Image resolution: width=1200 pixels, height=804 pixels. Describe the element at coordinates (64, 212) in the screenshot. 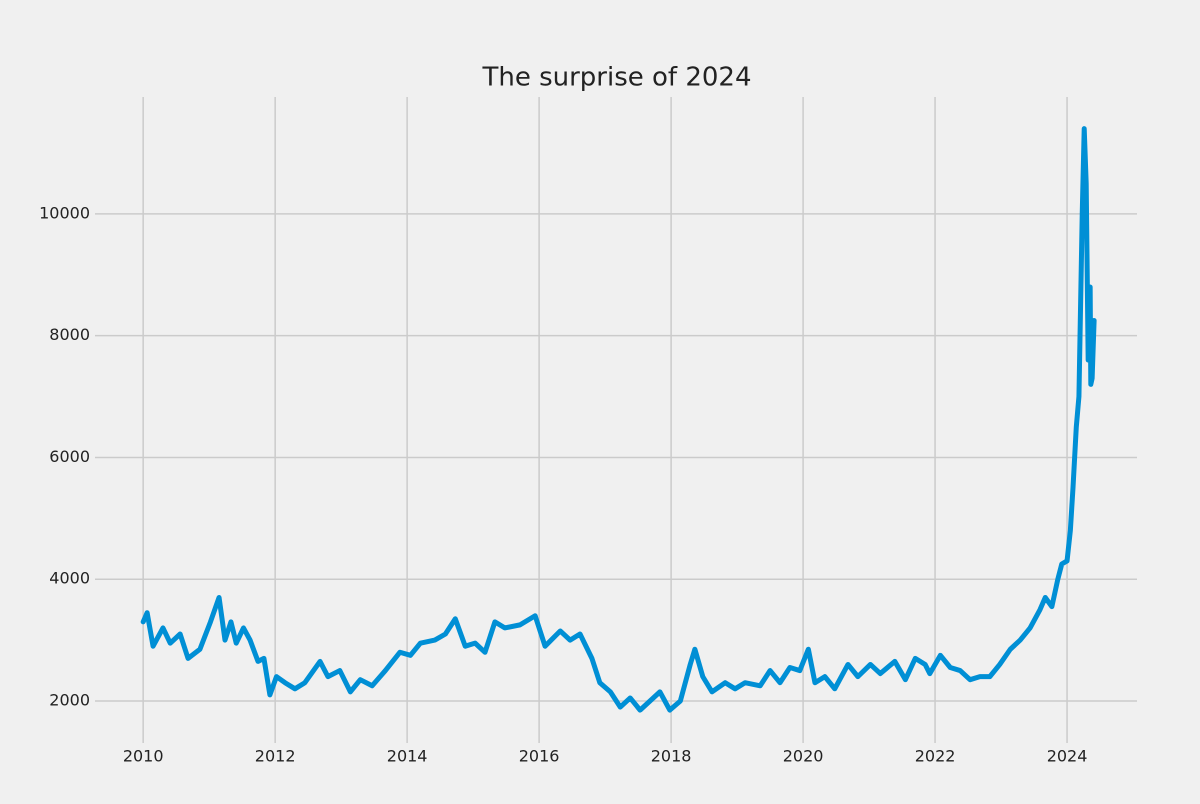

I see `y-tick-label: 10000` at that location.